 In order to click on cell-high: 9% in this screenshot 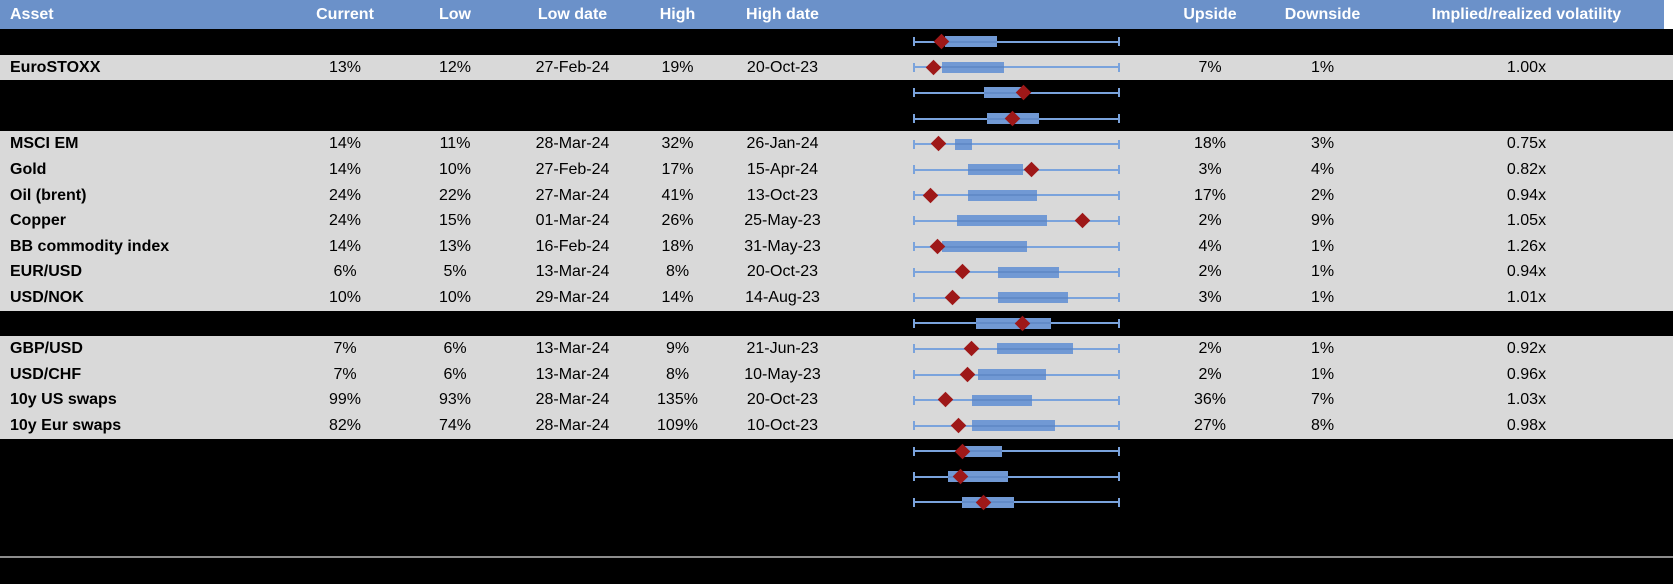, I will do `click(677, 349)`.